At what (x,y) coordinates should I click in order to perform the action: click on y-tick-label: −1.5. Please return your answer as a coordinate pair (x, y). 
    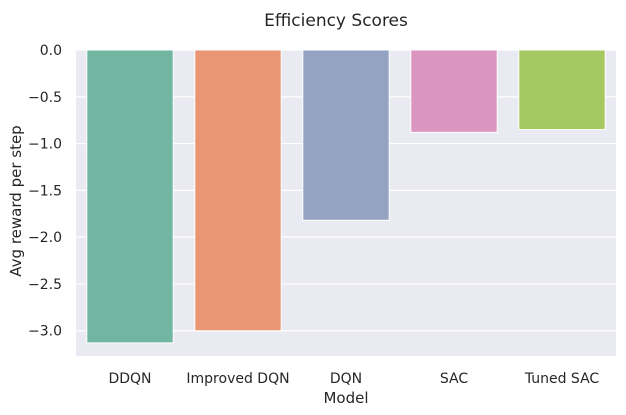
    Looking at the image, I should click on (45, 191).